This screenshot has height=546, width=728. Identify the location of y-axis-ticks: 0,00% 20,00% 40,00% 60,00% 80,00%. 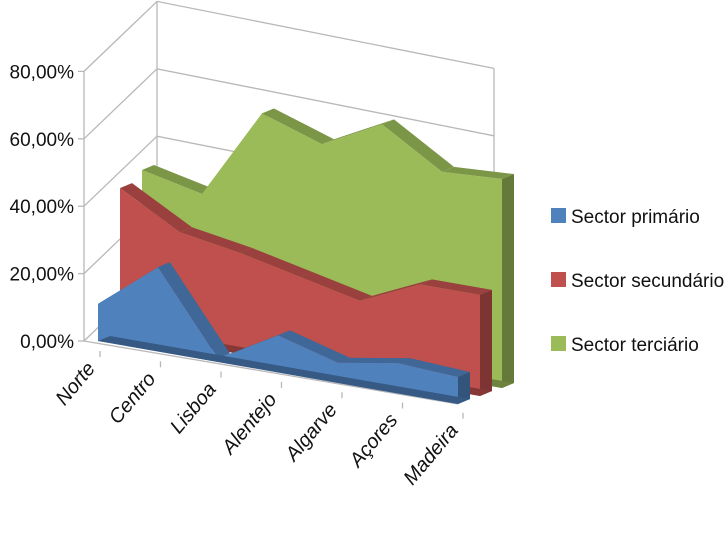
(47, 207).